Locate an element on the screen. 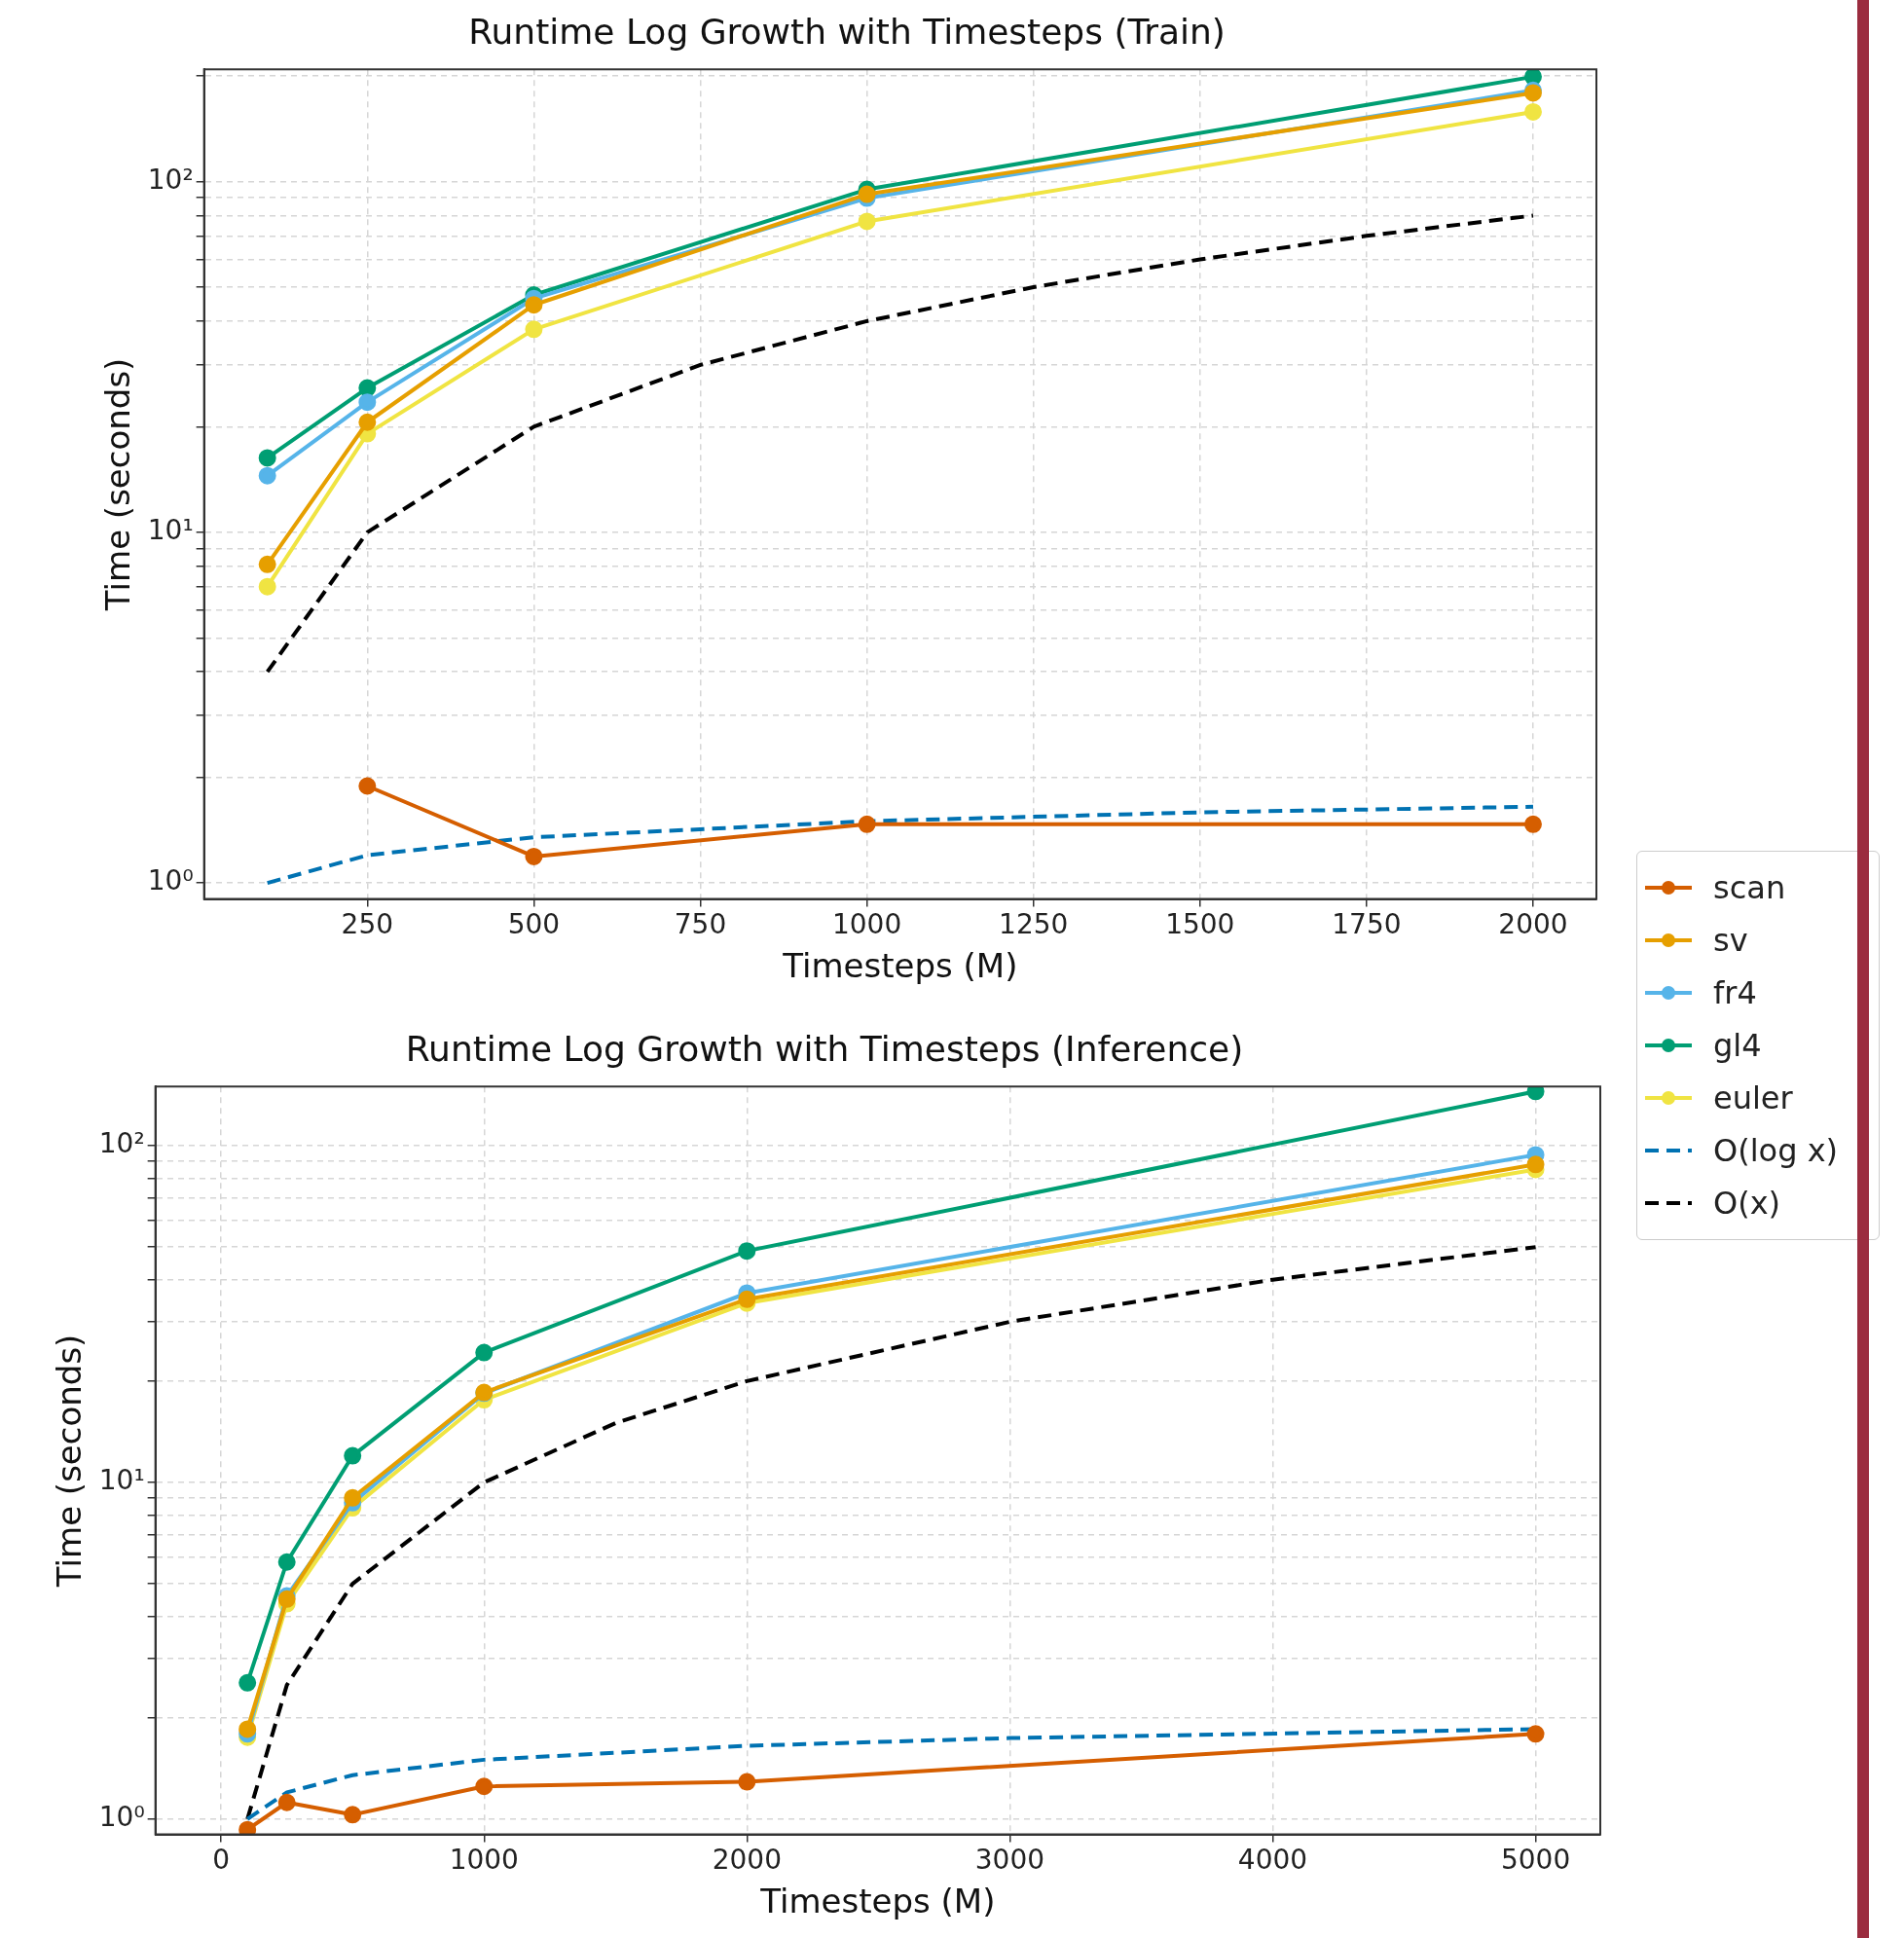 The image size is (1904, 1938). x-tick-label: 250 is located at coordinates (367, 923).